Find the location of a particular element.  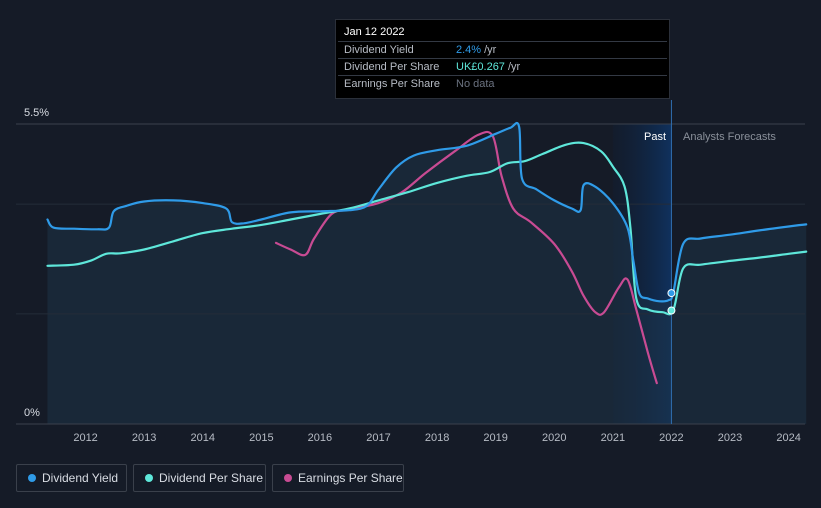

legend-label: Earnings Per Share is located at coordinates (350, 478).